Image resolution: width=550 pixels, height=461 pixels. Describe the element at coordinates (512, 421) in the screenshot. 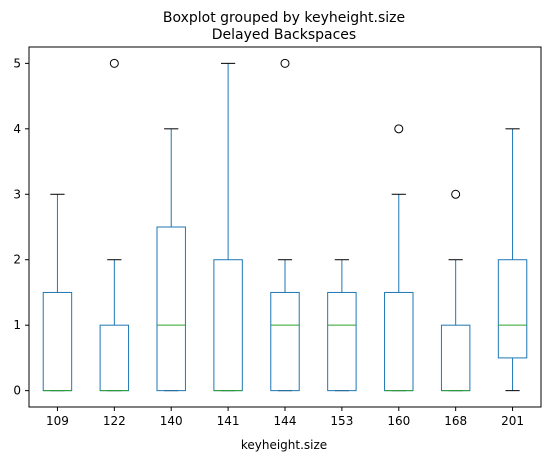

I see `x-tick-label: 201` at that location.